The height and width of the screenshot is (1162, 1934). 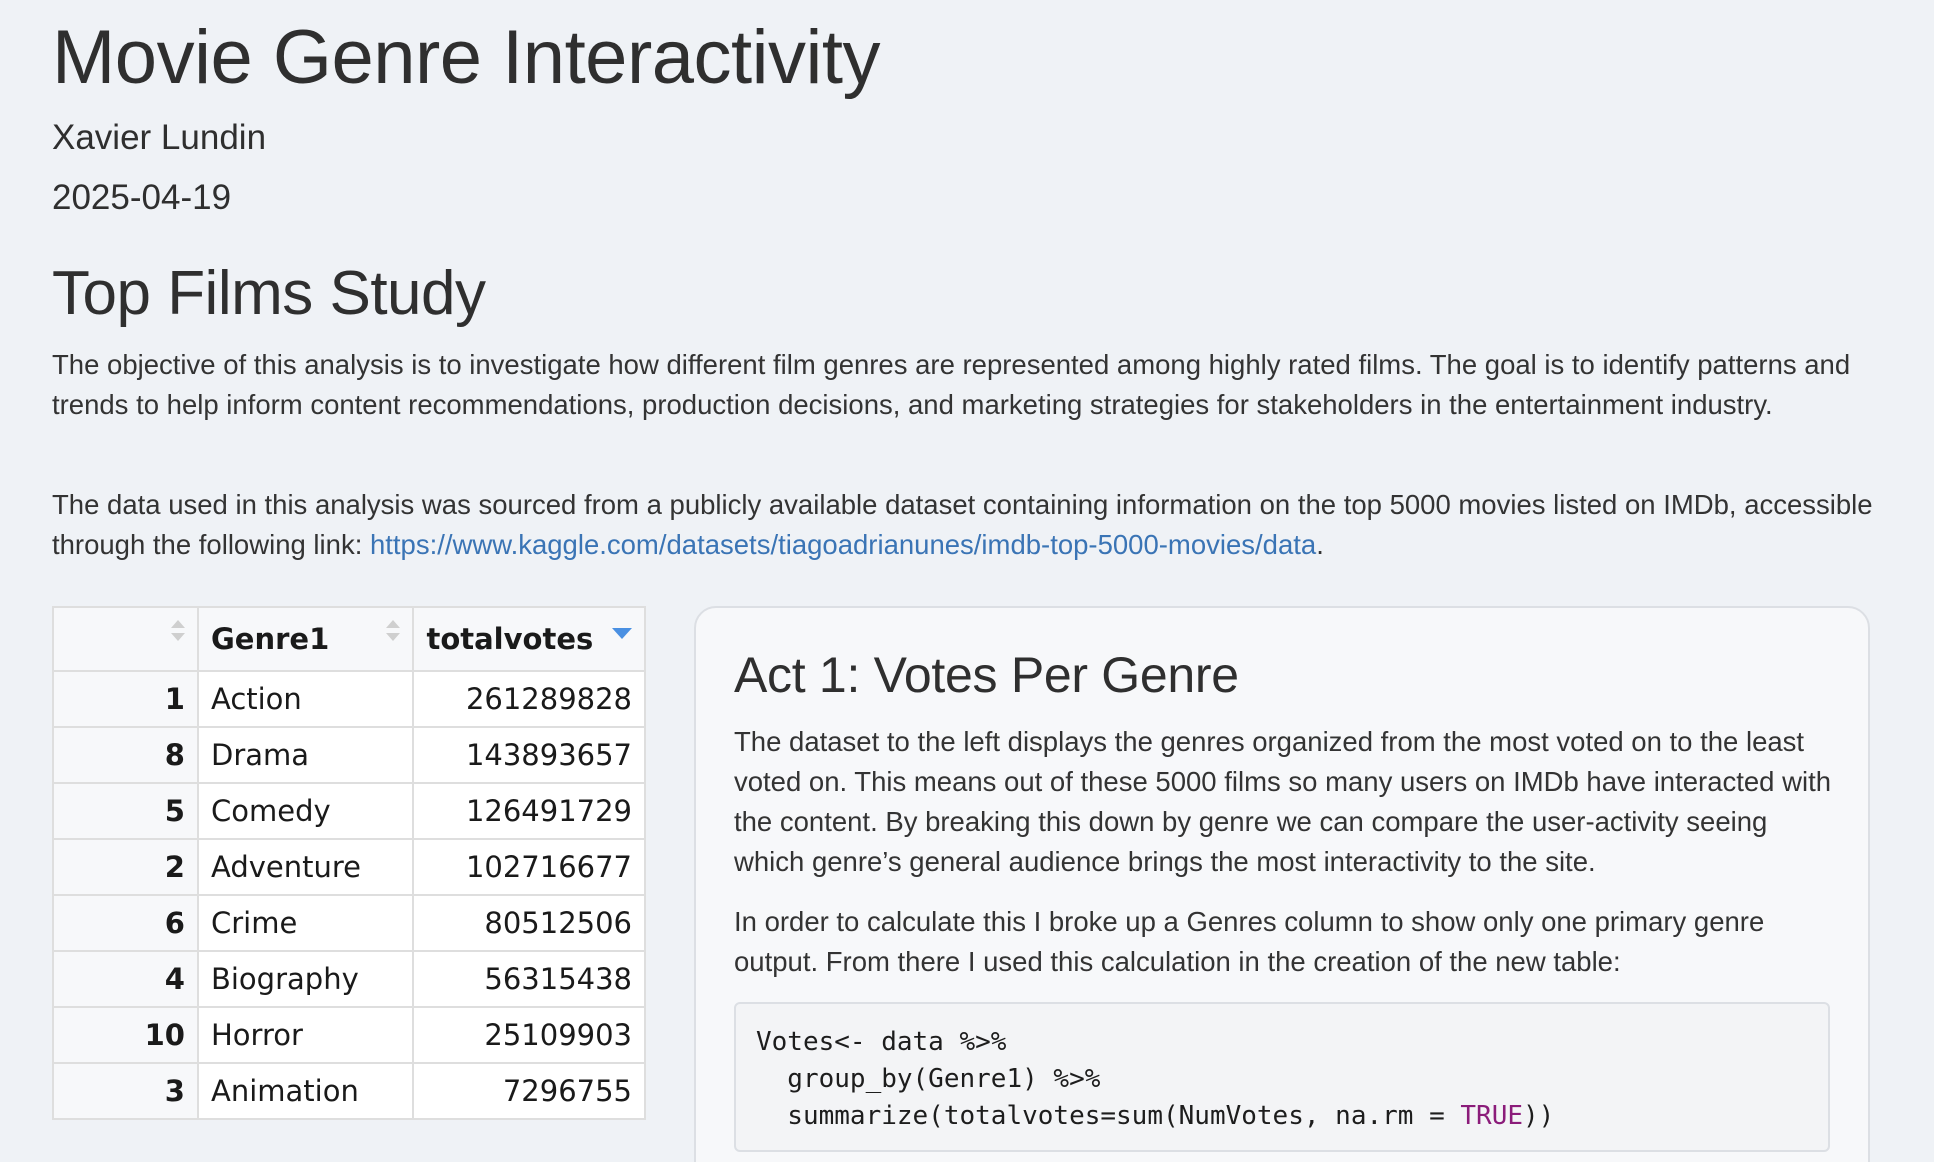 I want to click on genre-cell: Horror, so click(x=305, y=1035).